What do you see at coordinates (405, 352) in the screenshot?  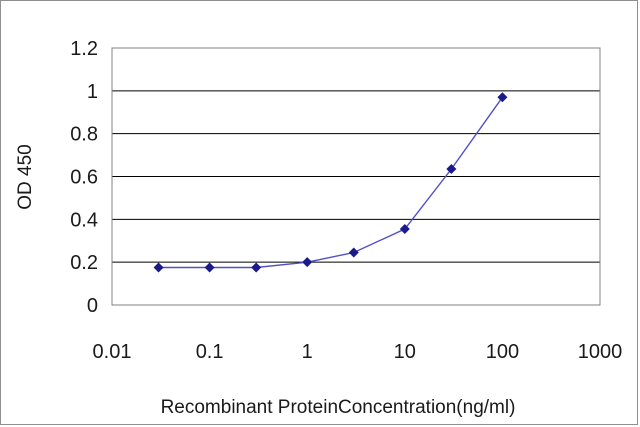 I see `x-tick-label: 10` at bounding box center [405, 352].